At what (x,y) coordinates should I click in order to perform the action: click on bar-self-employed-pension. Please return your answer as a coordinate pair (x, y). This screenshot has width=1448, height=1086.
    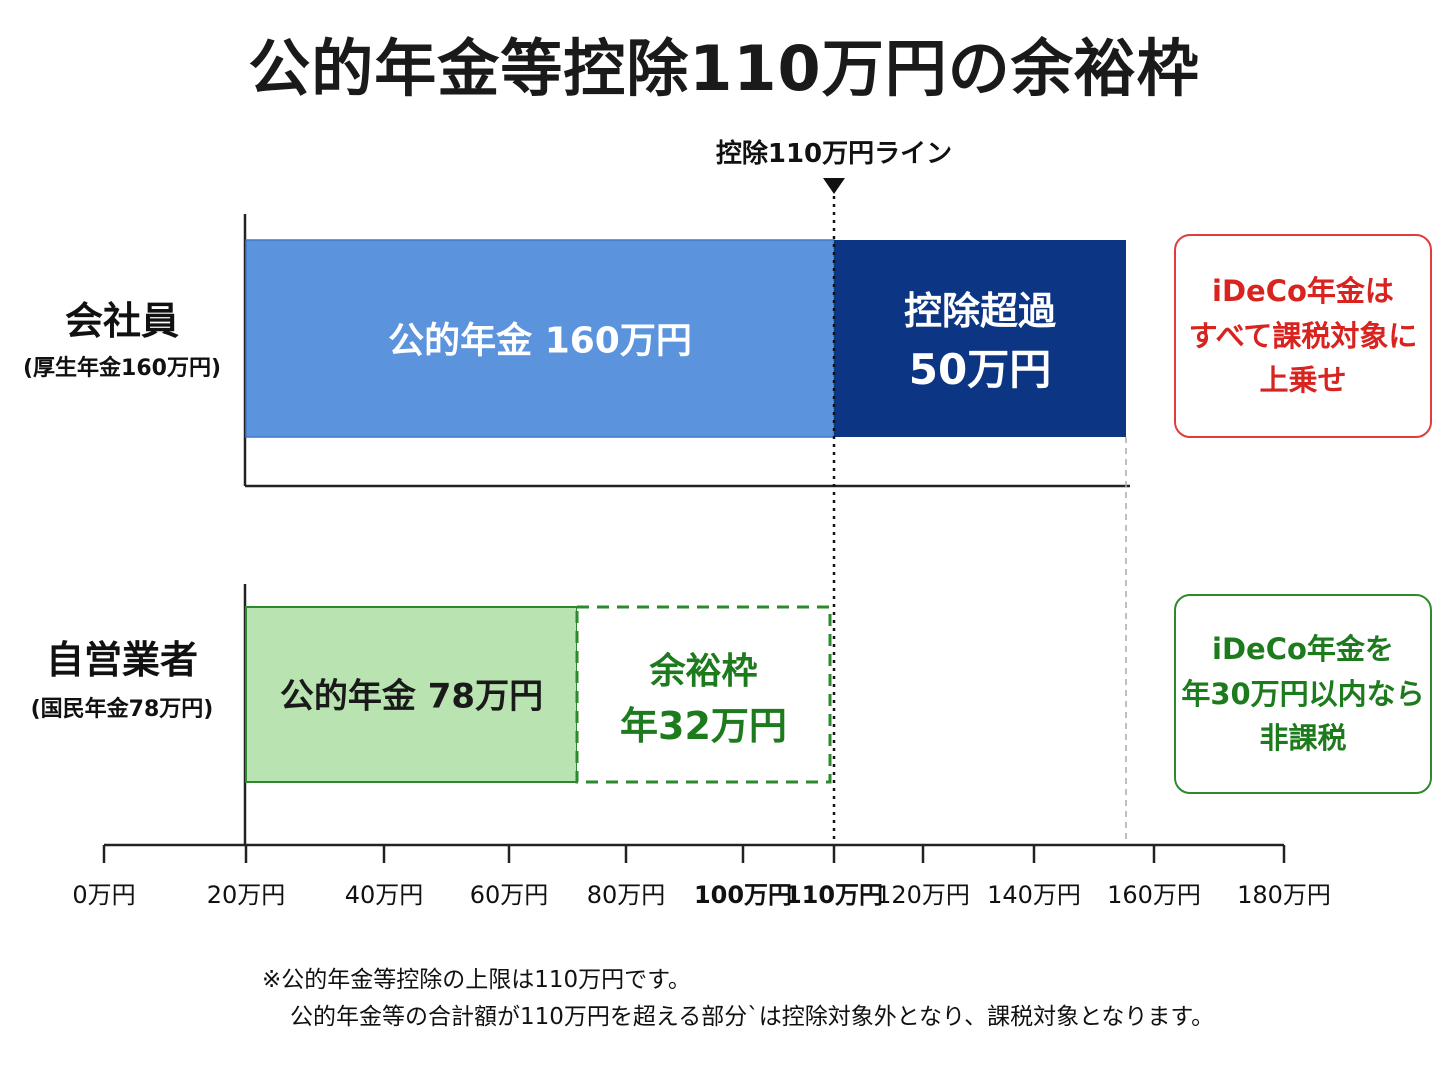
    Looking at the image, I should click on (411, 694).